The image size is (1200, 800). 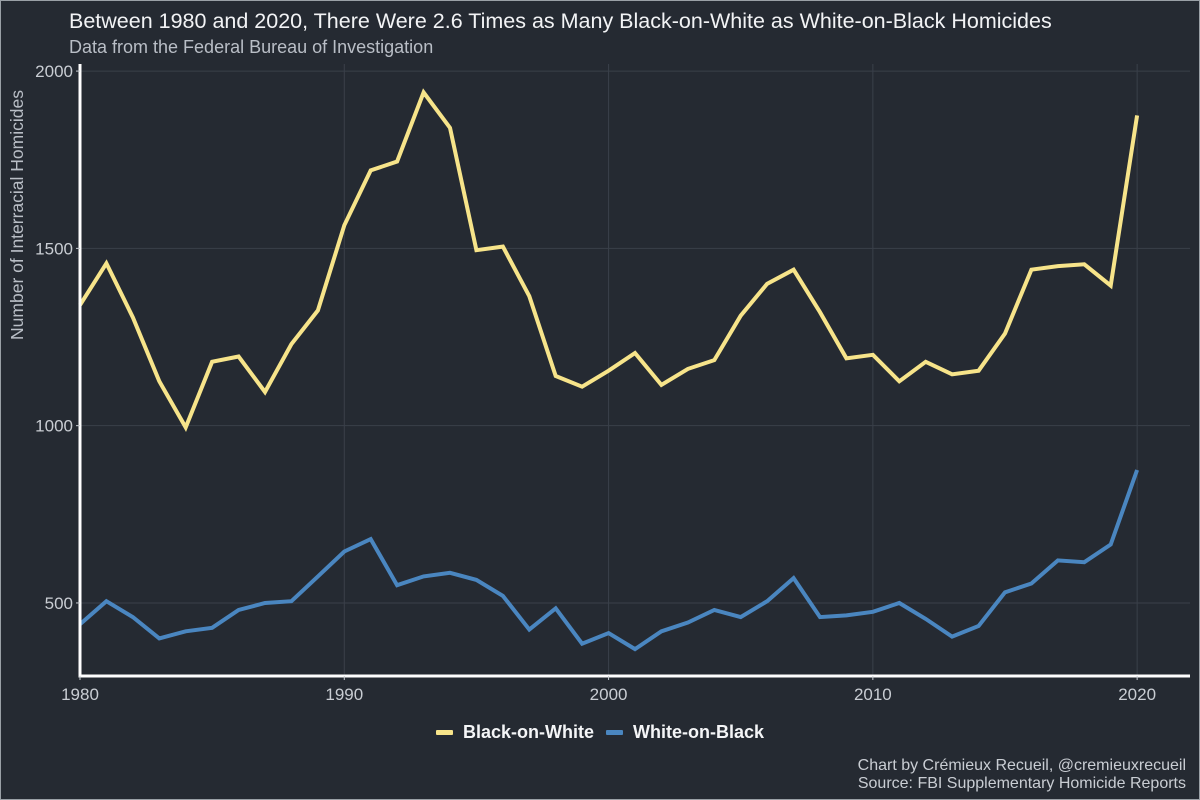 What do you see at coordinates (80, 694) in the screenshot?
I see `x-tick-label: 1980` at bounding box center [80, 694].